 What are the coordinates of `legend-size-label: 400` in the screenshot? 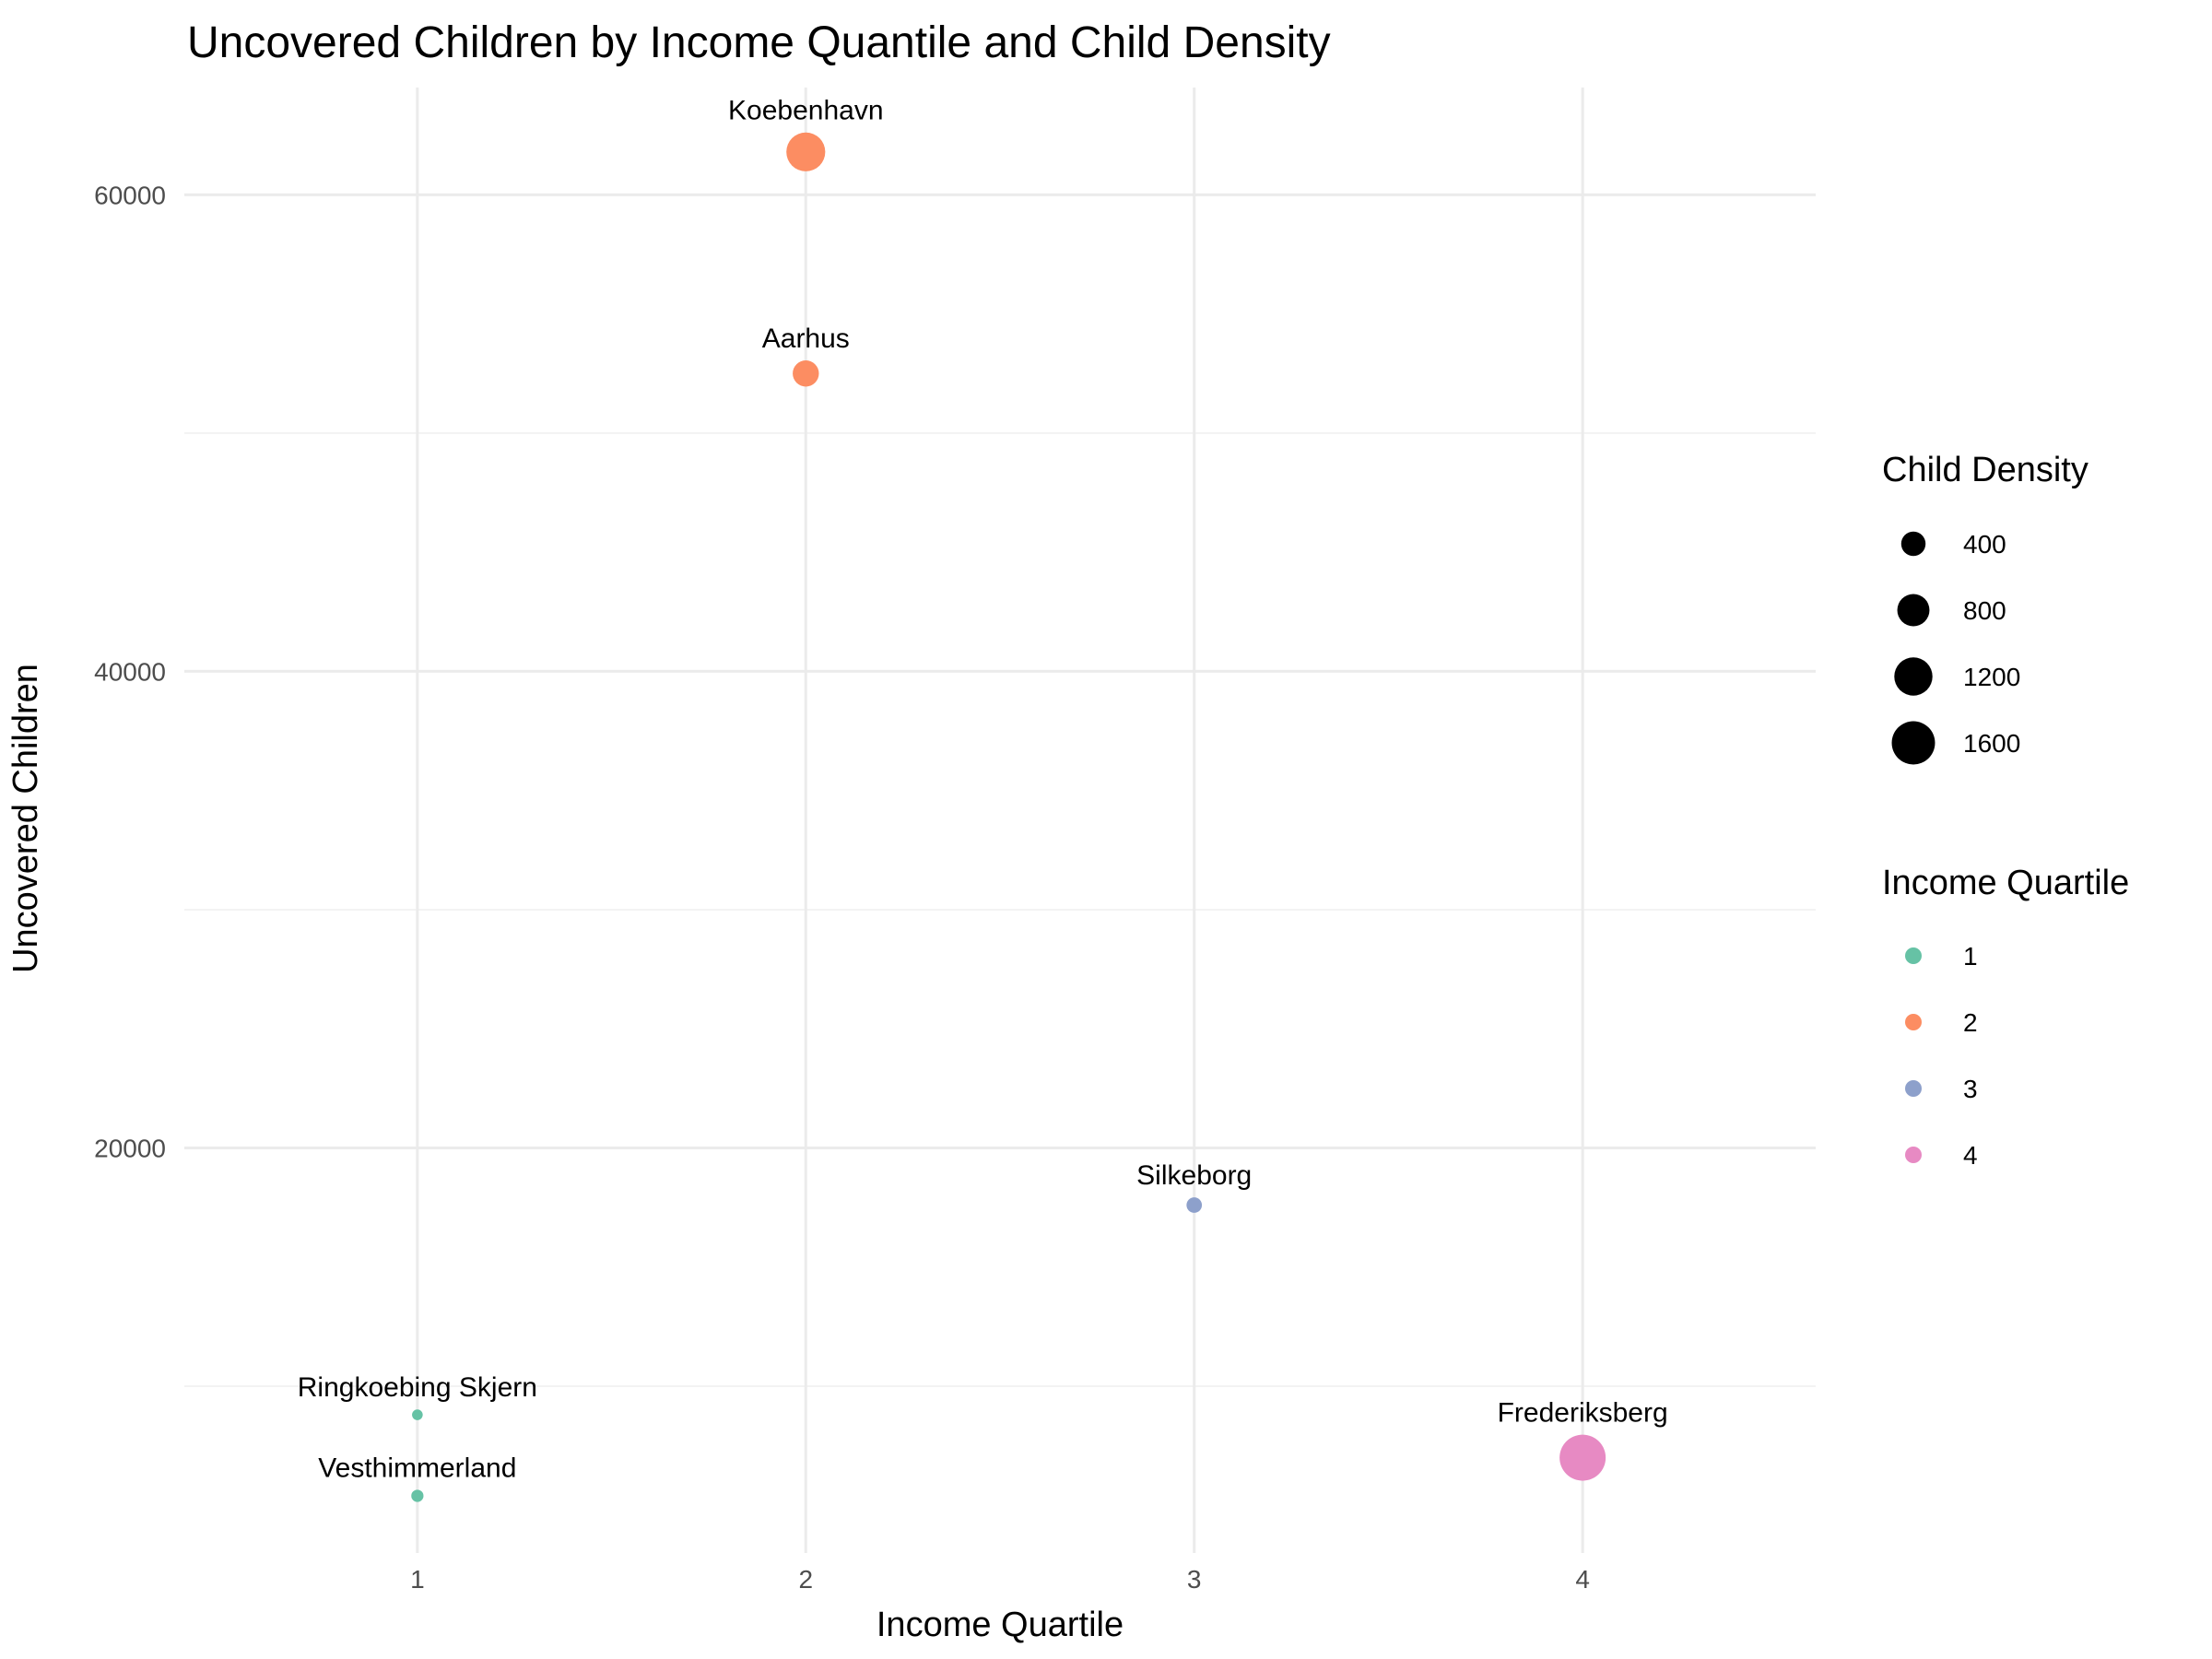 It's located at (1984, 544).